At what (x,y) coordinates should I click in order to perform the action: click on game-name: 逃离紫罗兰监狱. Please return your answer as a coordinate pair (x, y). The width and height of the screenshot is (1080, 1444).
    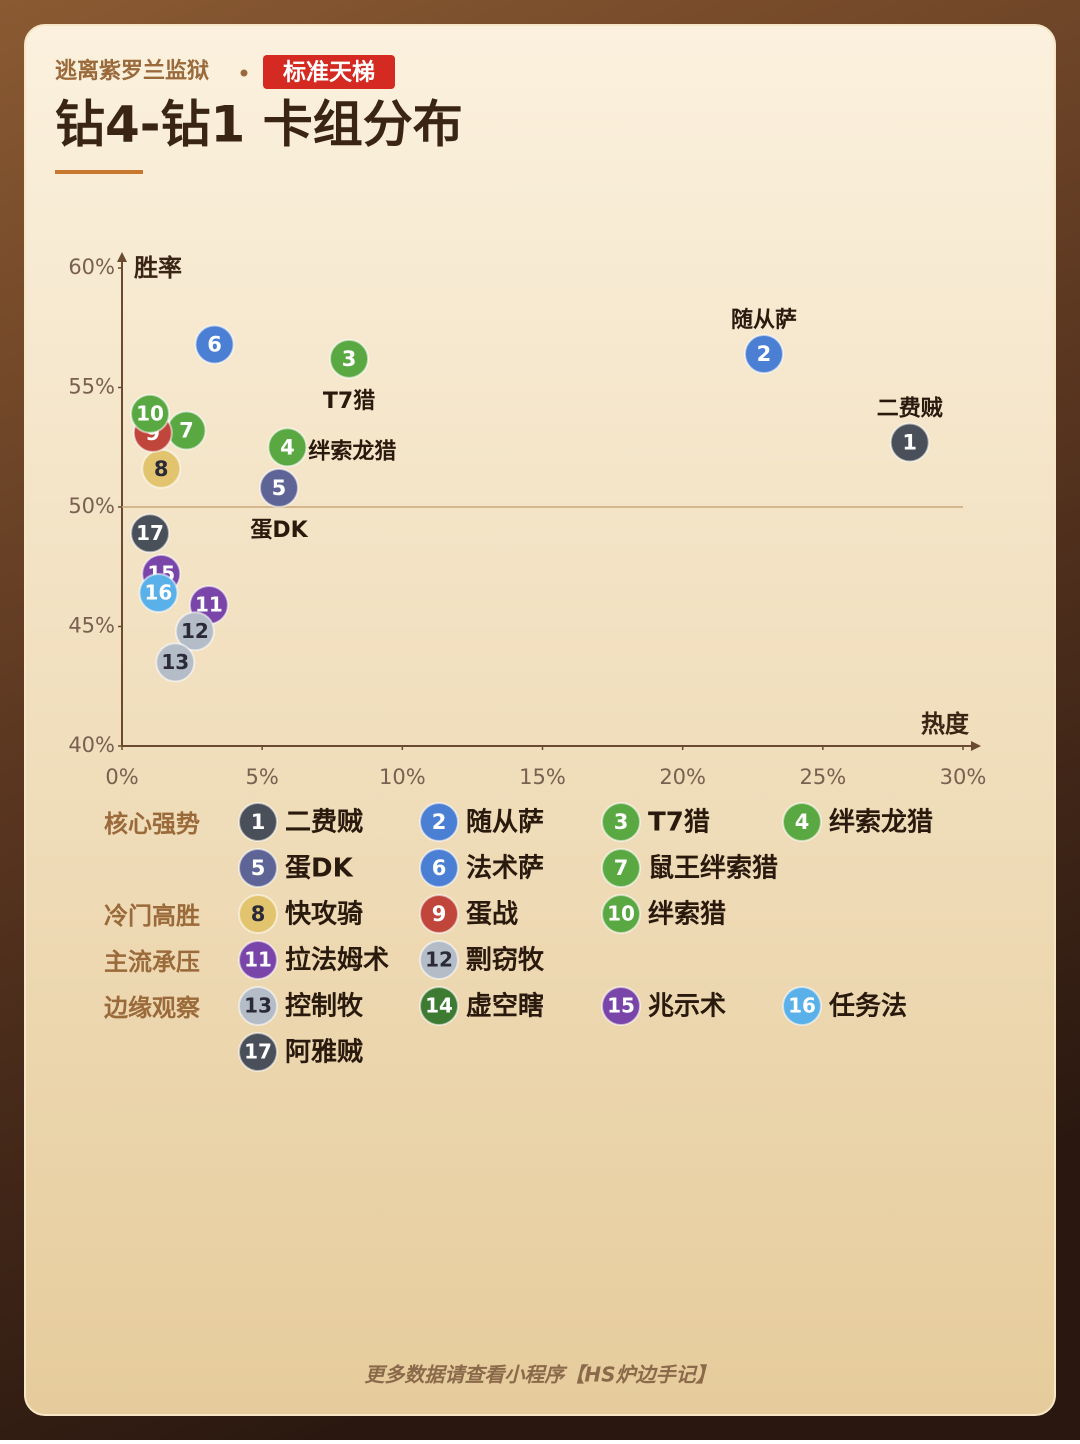
    Looking at the image, I should click on (132, 71).